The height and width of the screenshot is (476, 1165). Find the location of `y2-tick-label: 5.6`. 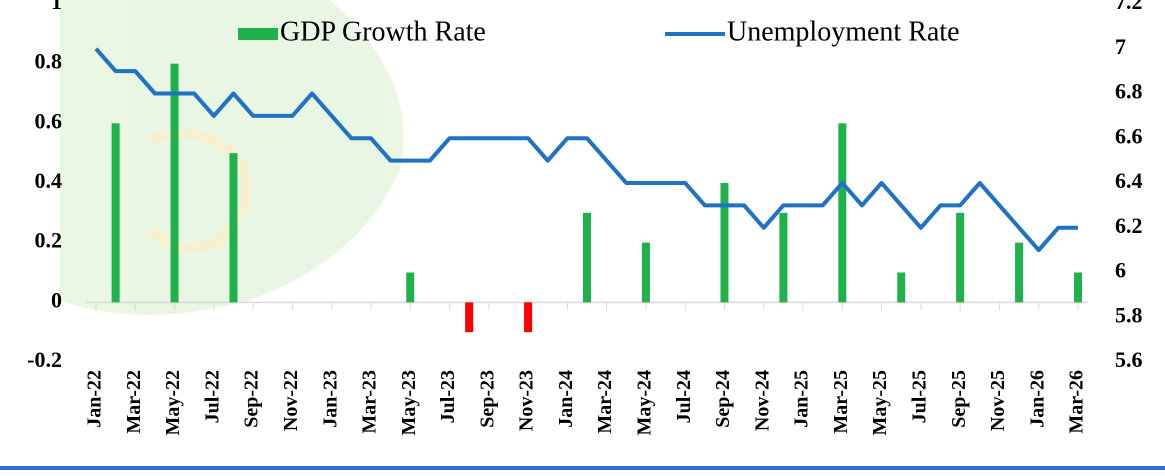

y2-tick-label: 5.6 is located at coordinates (1129, 359).